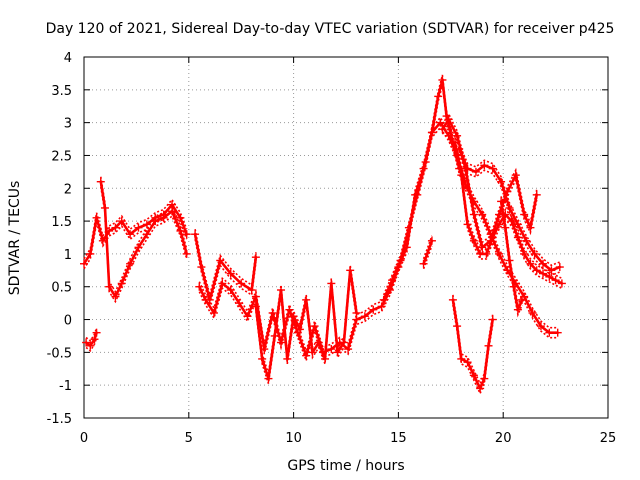 This screenshot has height=480, width=640. What do you see at coordinates (503, 438) in the screenshot?
I see `x-tick-label: 20` at bounding box center [503, 438].